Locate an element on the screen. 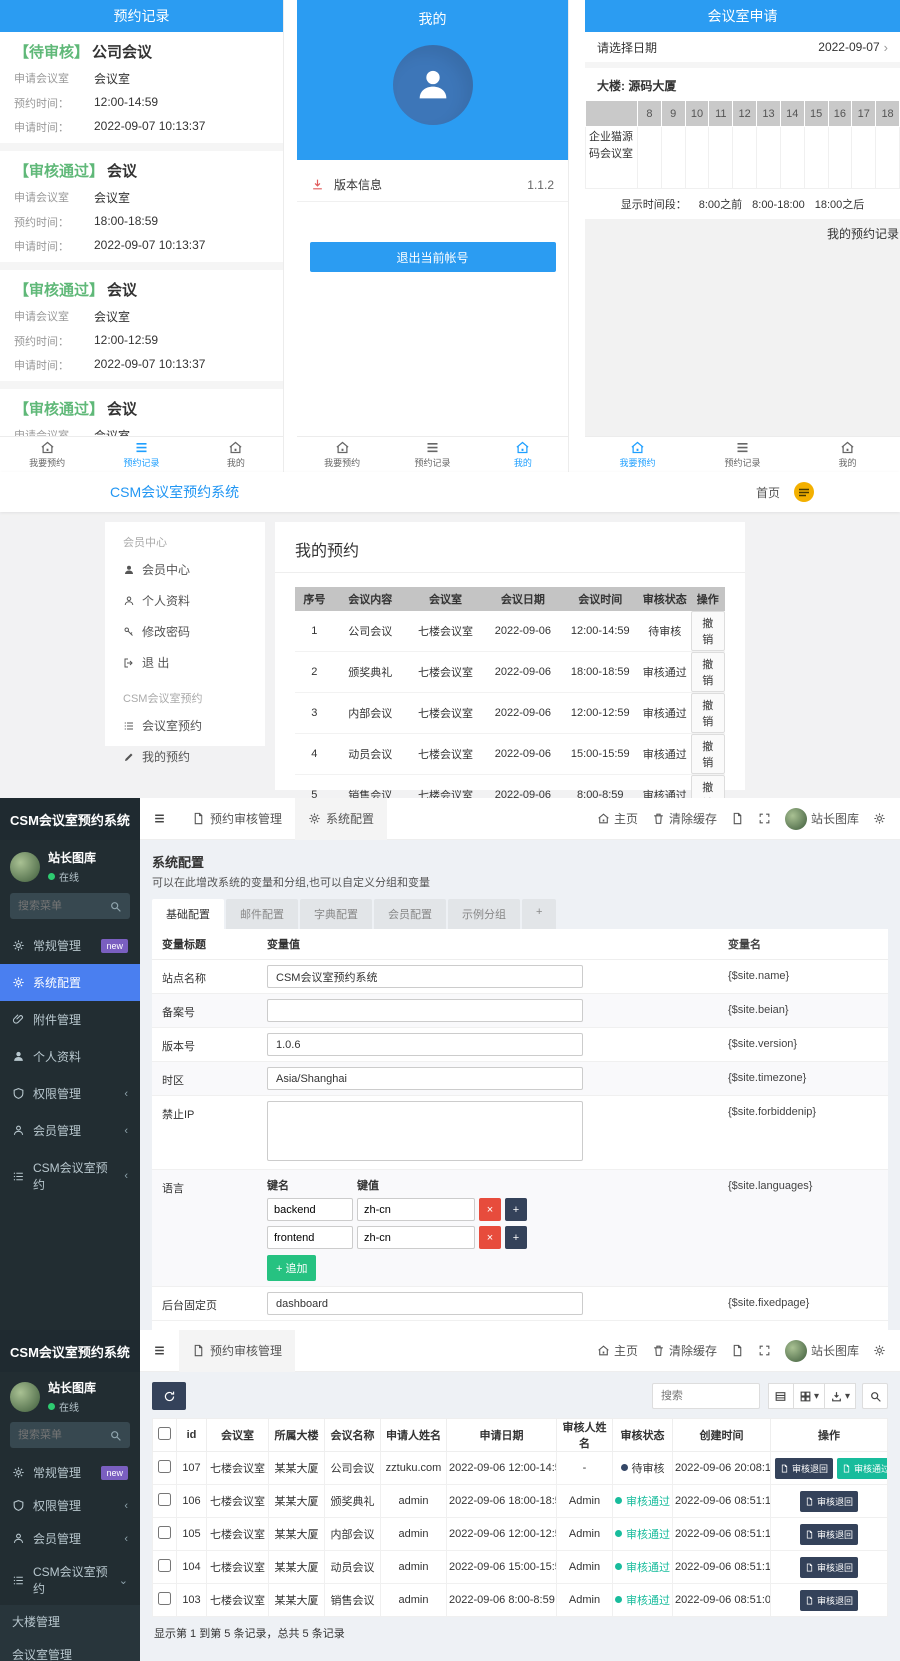 The height and width of the screenshot is (1661, 900). common-search-button is located at coordinates (780, 1396).